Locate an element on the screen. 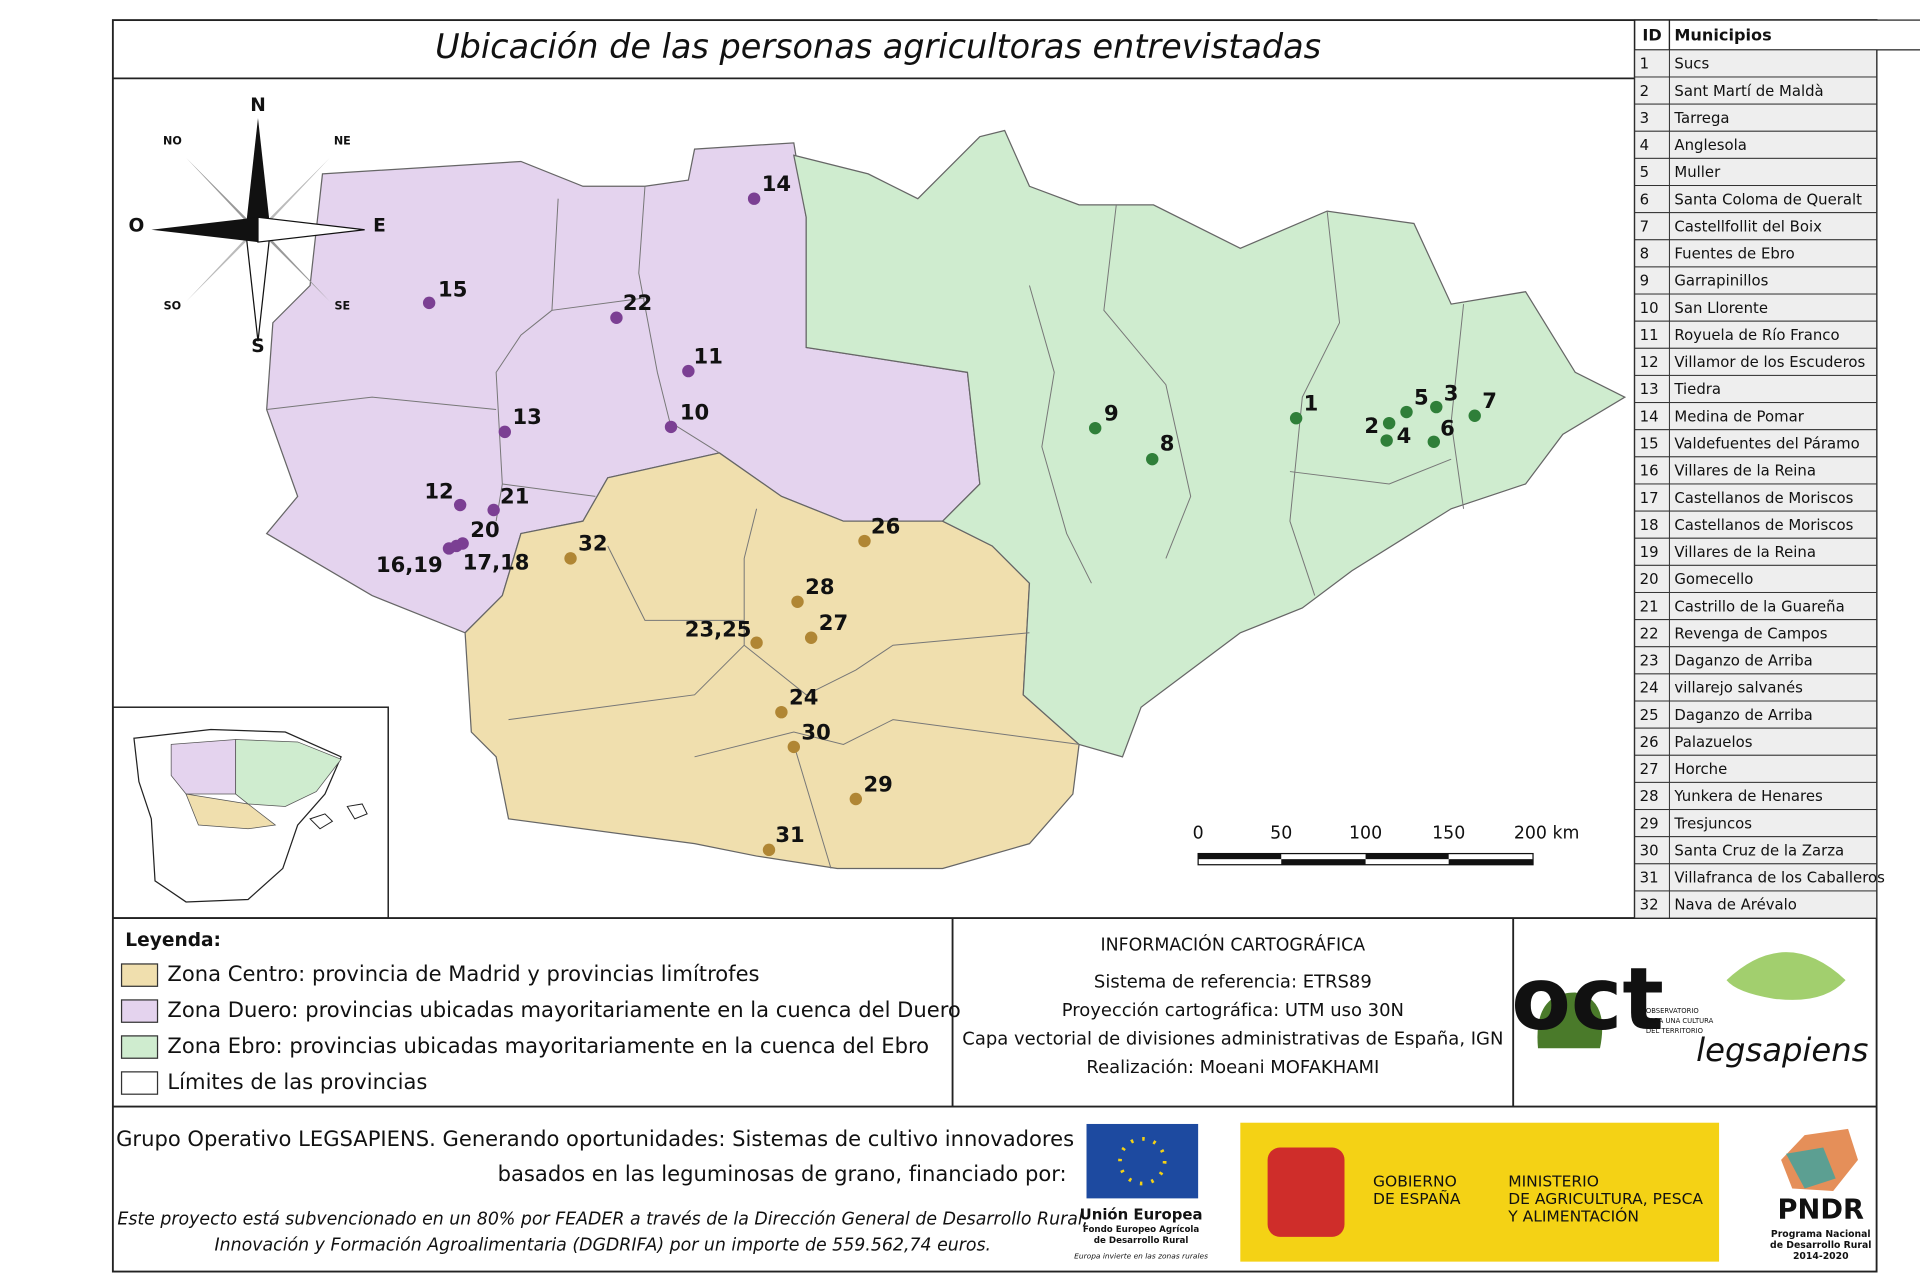 The width and height of the screenshot is (1920, 1278). table-municipio: Medina de Pomar is located at coordinates (1739, 416).